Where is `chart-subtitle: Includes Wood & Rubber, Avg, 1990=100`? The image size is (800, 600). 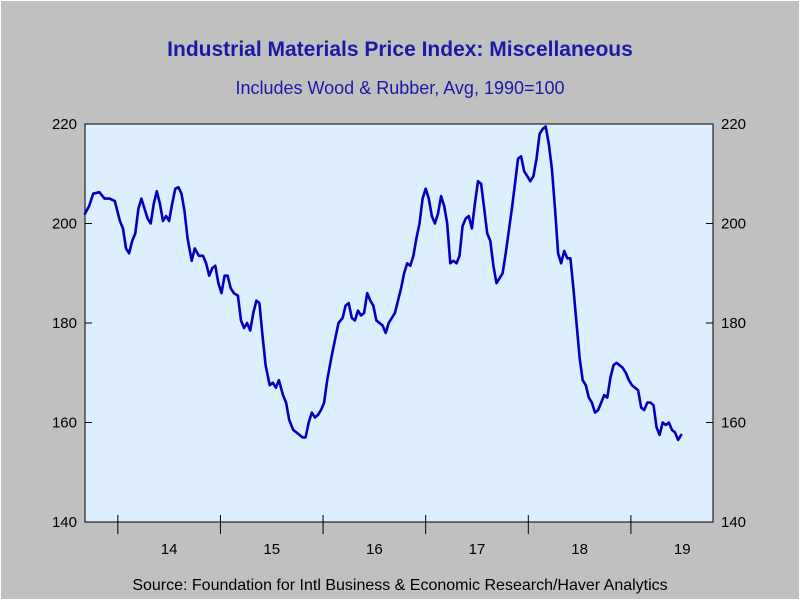 chart-subtitle: Includes Wood & Rubber, Avg, 1990=100 is located at coordinates (400, 88).